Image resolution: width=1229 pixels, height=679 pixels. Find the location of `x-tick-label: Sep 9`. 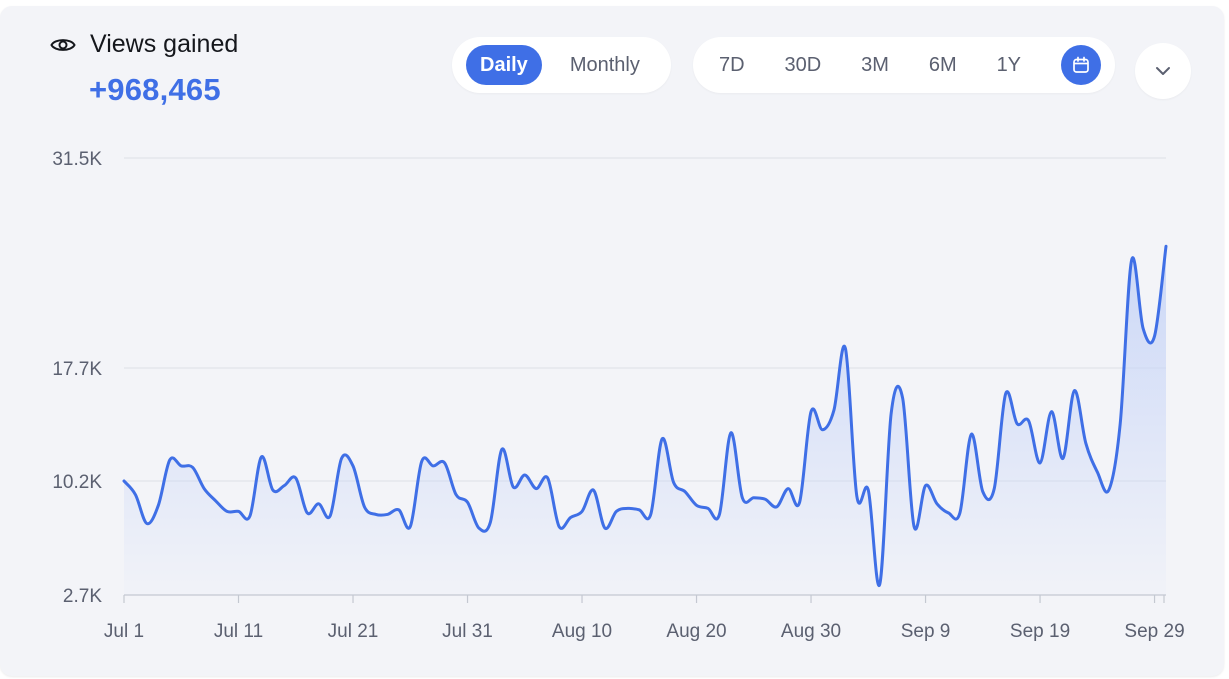

x-tick-label: Sep 9 is located at coordinates (926, 631).